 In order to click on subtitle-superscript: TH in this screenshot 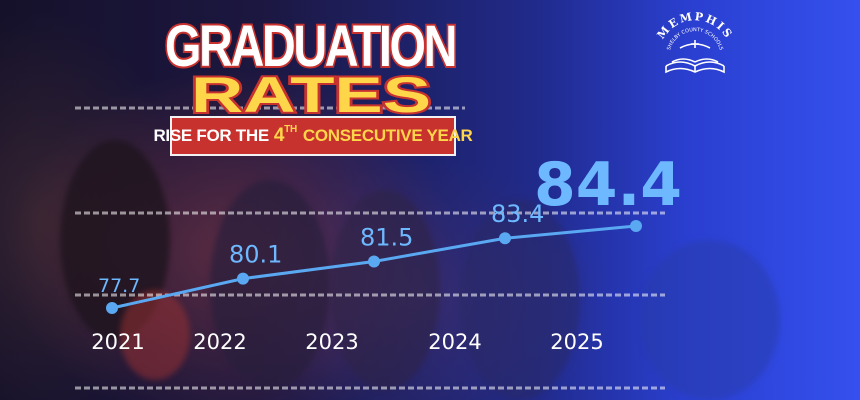, I will do `click(290, 129)`.